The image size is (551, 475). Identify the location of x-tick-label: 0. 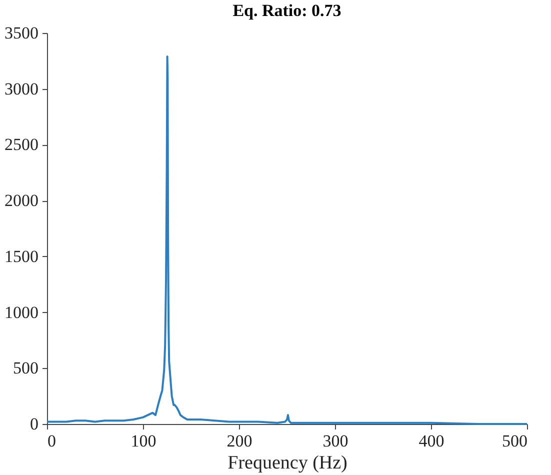
(52, 441).